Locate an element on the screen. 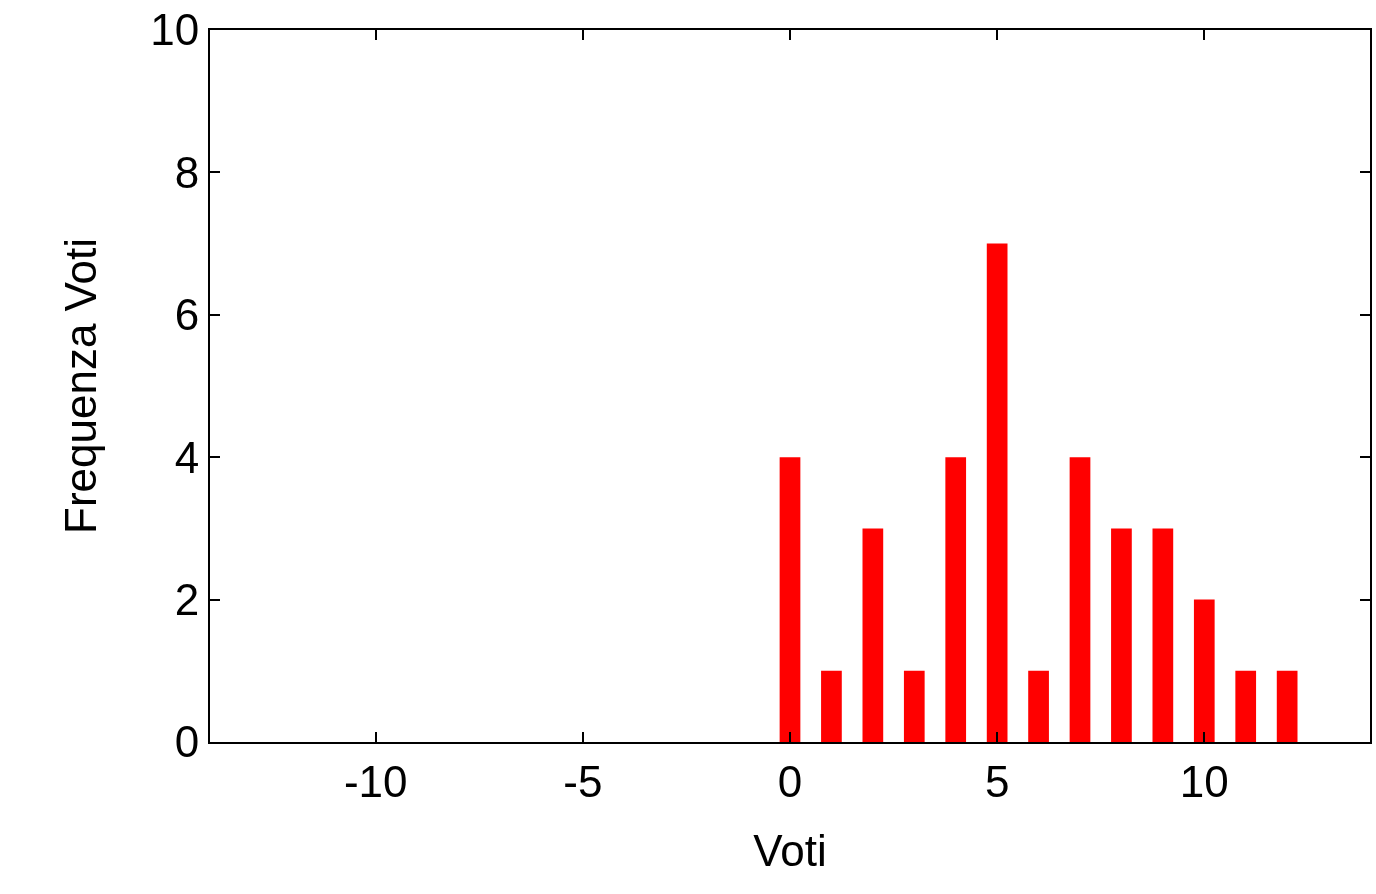 Image resolution: width=1376 pixels, height=894 pixels. x-tick-label: 0 is located at coordinates (790, 781).